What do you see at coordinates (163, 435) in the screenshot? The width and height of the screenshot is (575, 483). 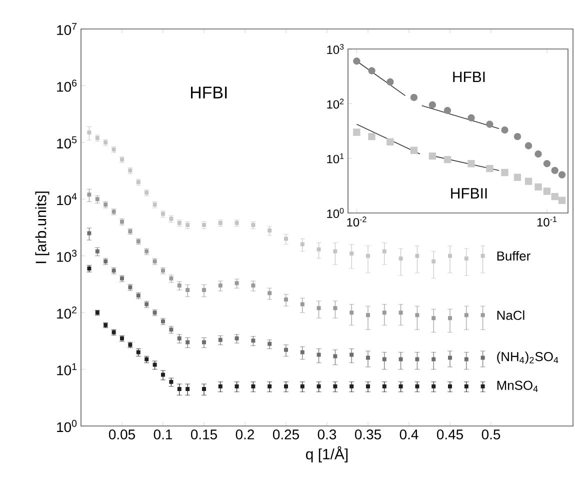 I see `x-tick-label: 0.1` at bounding box center [163, 435].